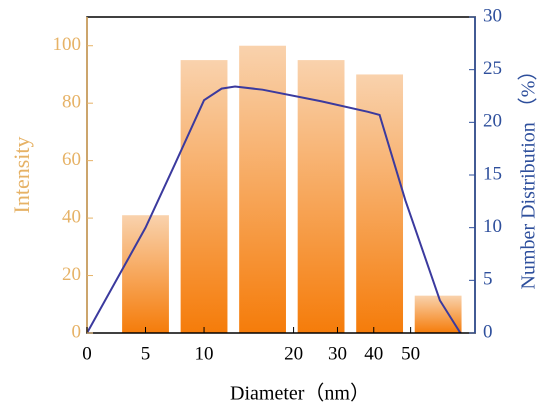  I want to click on y-tick-label: 20, so click(71, 274).